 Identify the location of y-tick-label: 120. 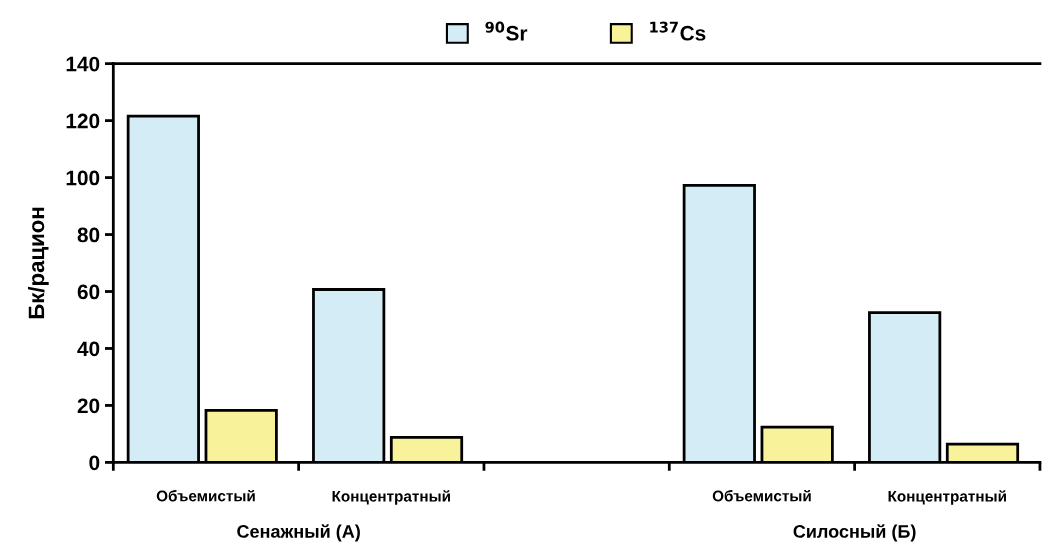
(83, 121).